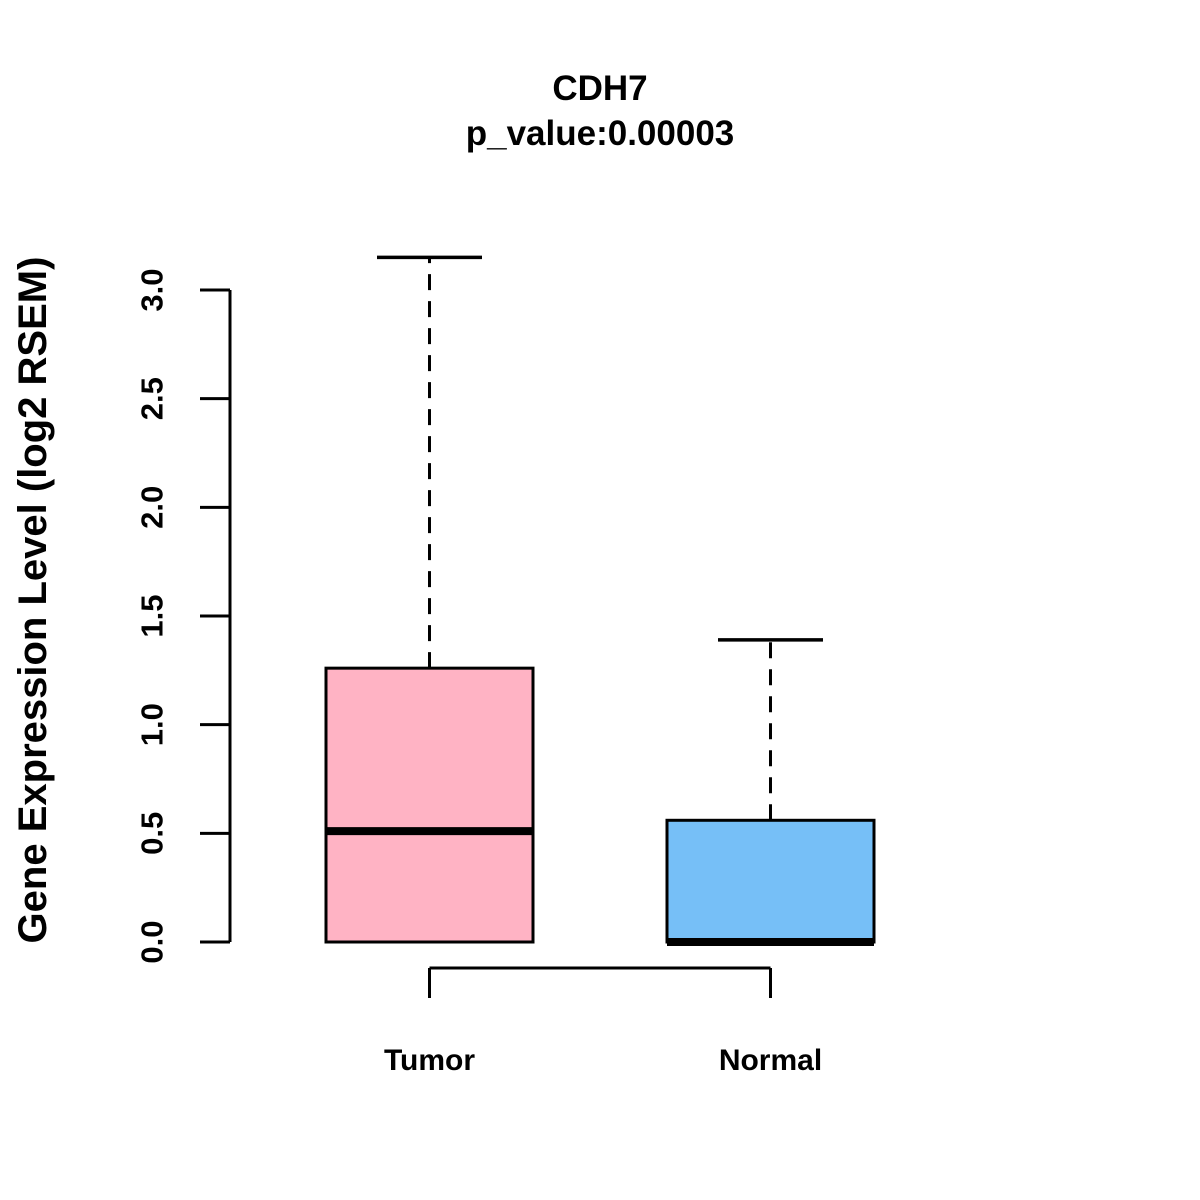 This screenshot has height=1200, width=1200. What do you see at coordinates (600, 88) in the screenshot?
I see `chart-title: CDH7` at bounding box center [600, 88].